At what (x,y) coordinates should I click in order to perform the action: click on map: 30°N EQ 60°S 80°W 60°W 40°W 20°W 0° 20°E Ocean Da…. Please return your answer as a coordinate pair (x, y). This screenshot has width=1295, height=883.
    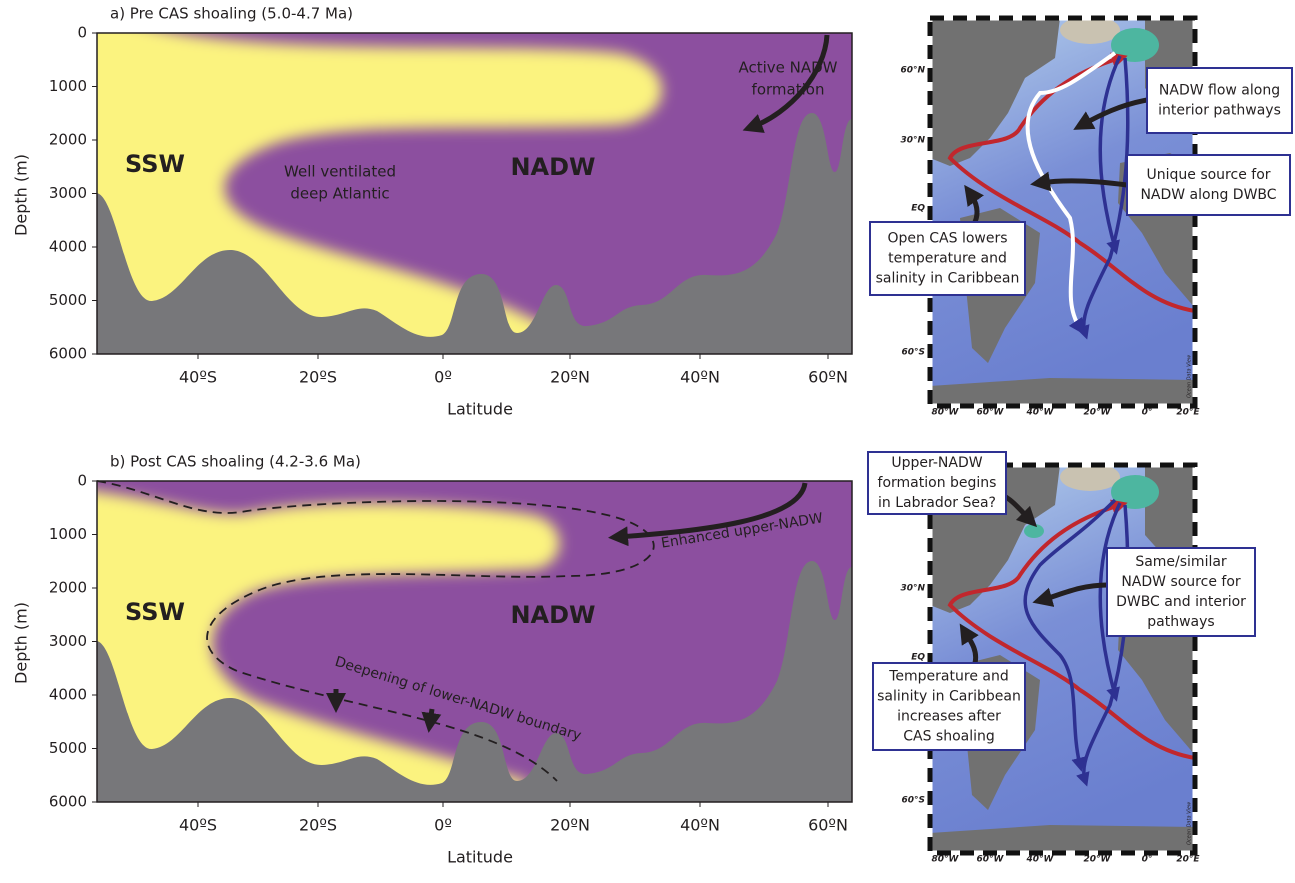
    Looking at the image, I should click on (1050, 663).